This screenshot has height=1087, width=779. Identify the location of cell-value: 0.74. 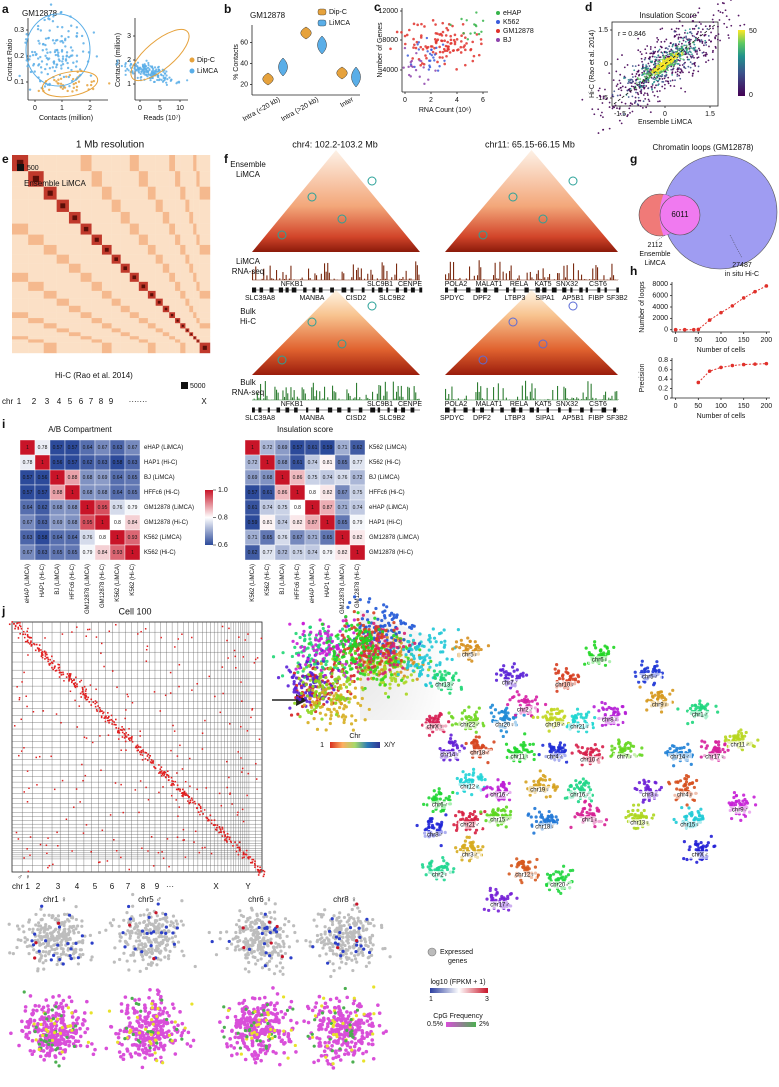
(328, 478).